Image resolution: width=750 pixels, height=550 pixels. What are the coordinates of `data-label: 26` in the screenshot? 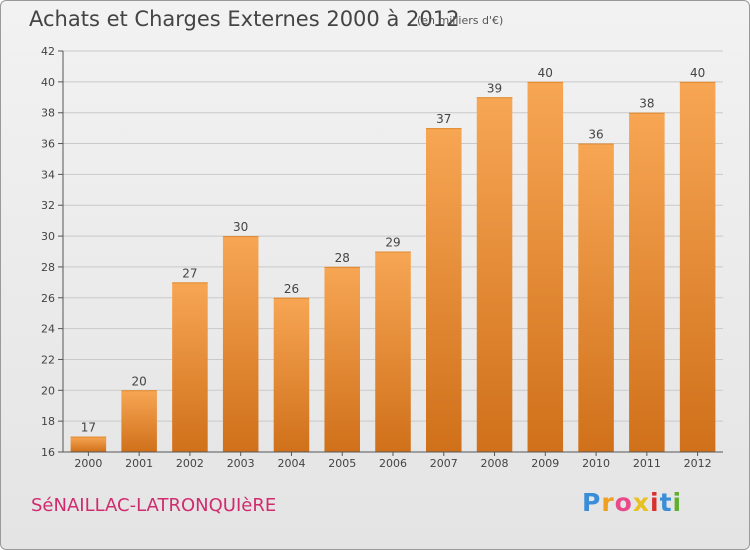 It's located at (291, 289).